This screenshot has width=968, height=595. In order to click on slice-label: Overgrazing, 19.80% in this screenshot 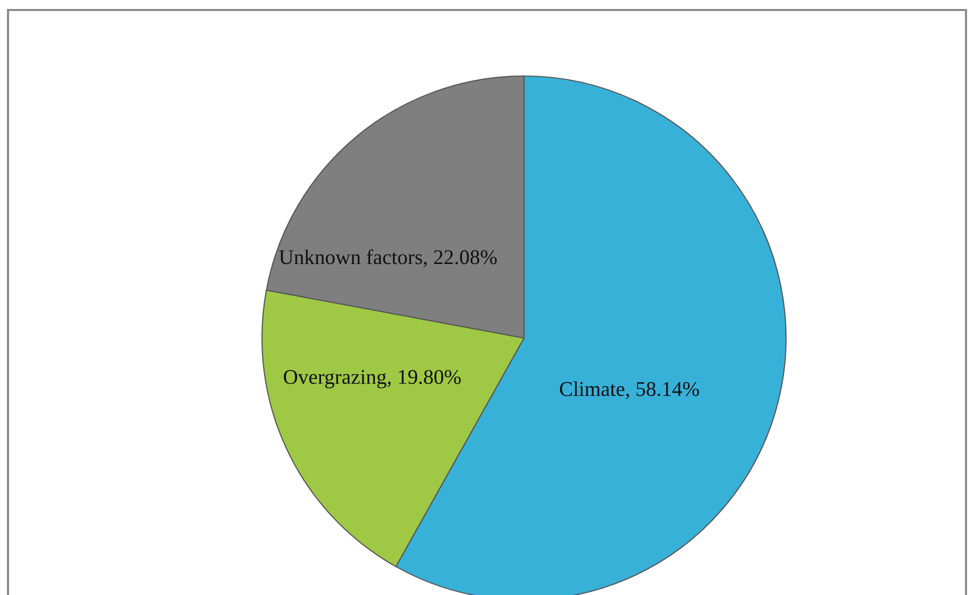, I will do `click(372, 379)`.